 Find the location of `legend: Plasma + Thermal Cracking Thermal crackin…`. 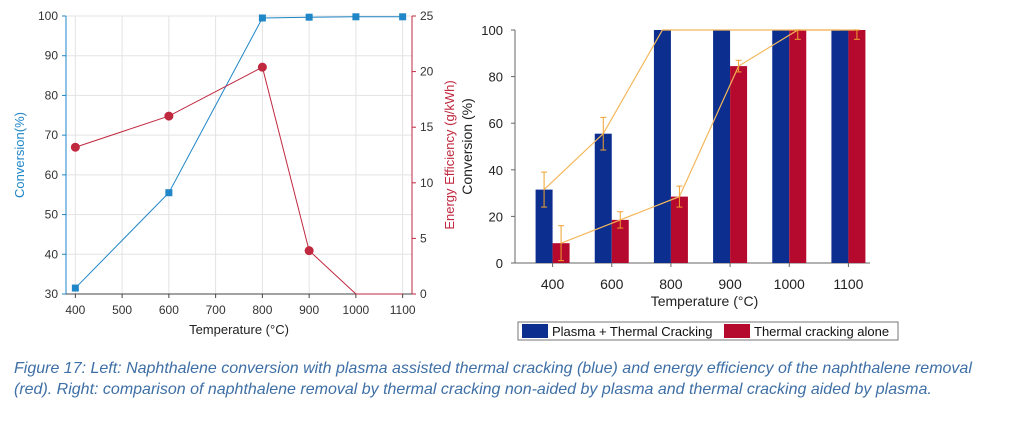

legend: Plasma + Thermal Cracking Thermal crackin… is located at coordinates (708, 331).